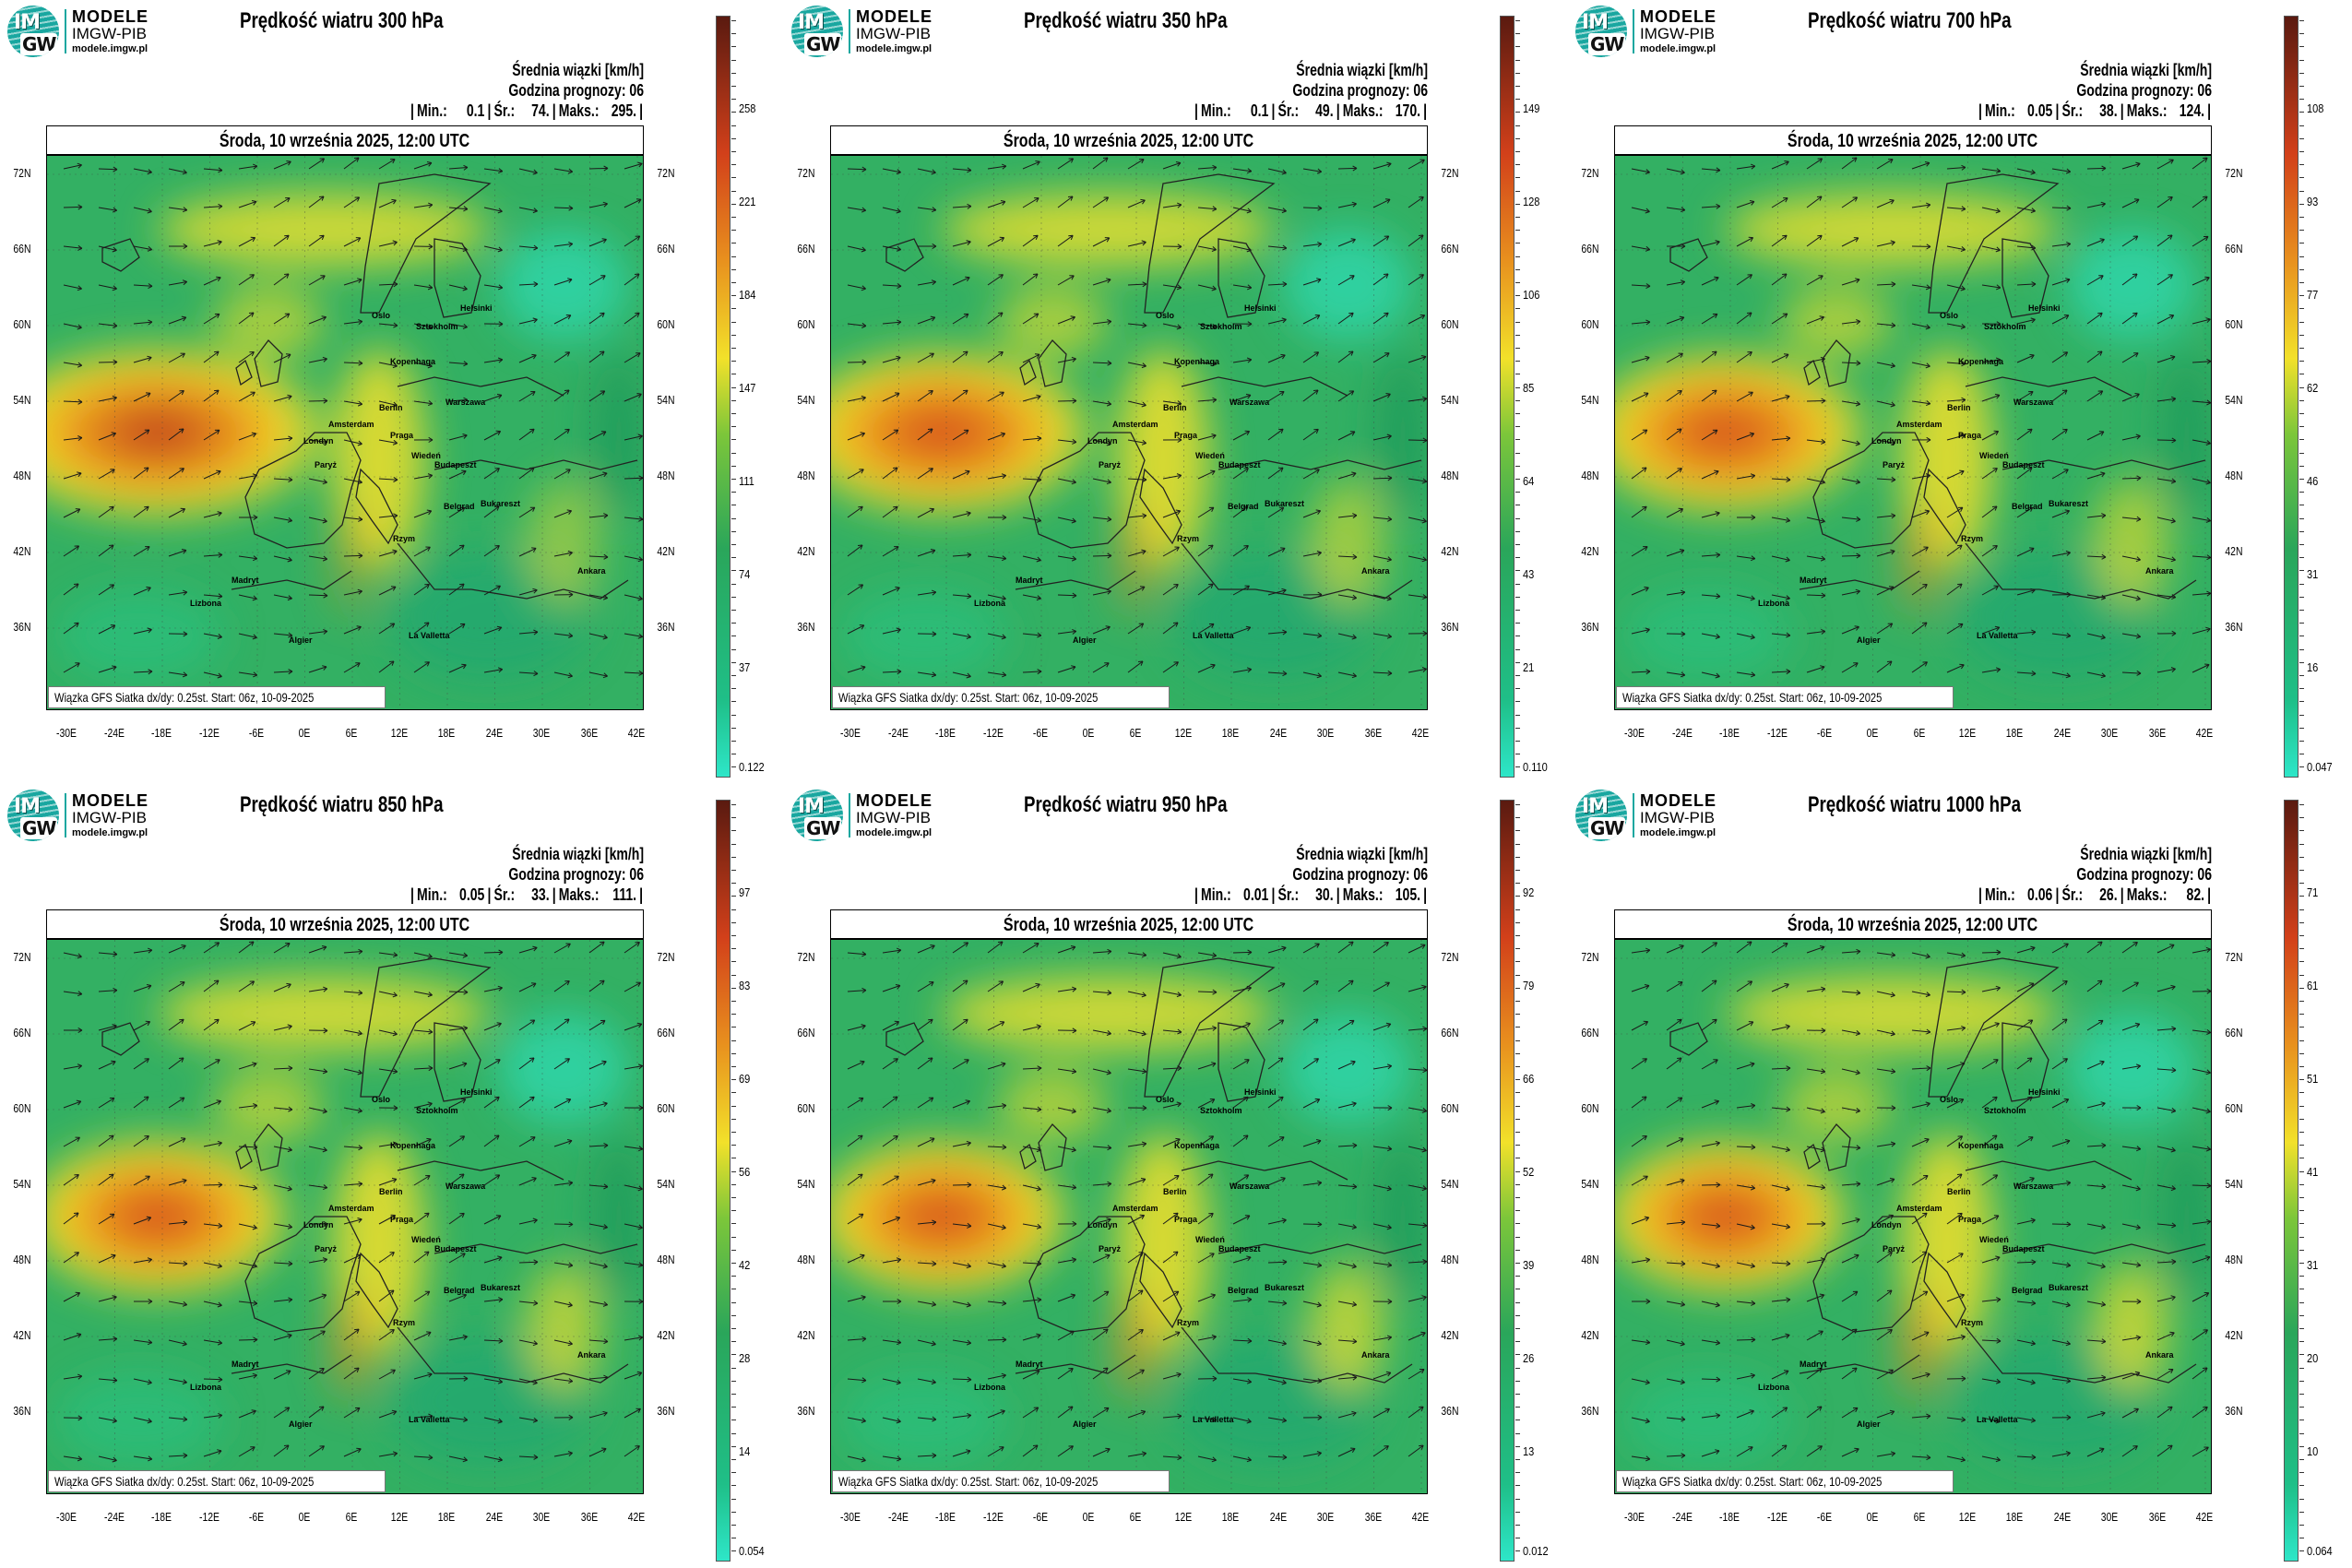 This screenshot has width=2352, height=1568. I want to click on city-label: Algier, so click(1869, 1424).